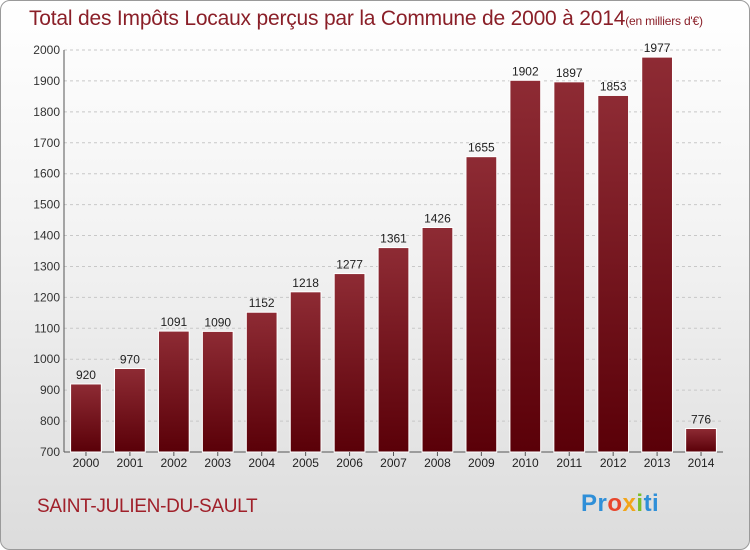  What do you see at coordinates (393, 239) in the screenshot?
I see `data-label: 1361` at bounding box center [393, 239].